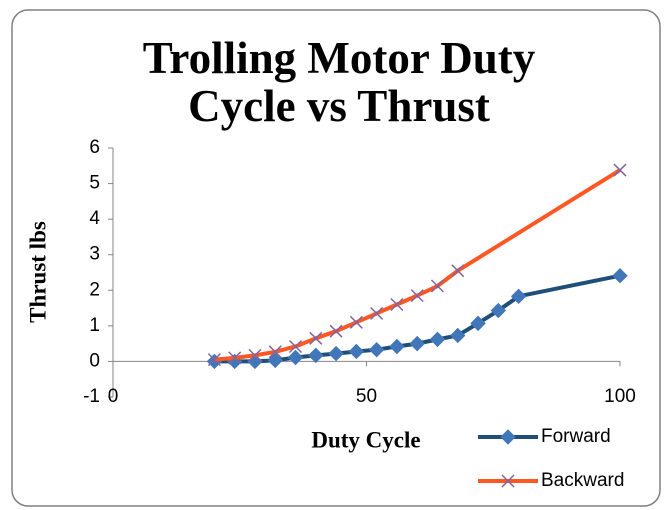 The height and width of the screenshot is (510, 668). I want to click on y-tick-label: 5, so click(94, 183).